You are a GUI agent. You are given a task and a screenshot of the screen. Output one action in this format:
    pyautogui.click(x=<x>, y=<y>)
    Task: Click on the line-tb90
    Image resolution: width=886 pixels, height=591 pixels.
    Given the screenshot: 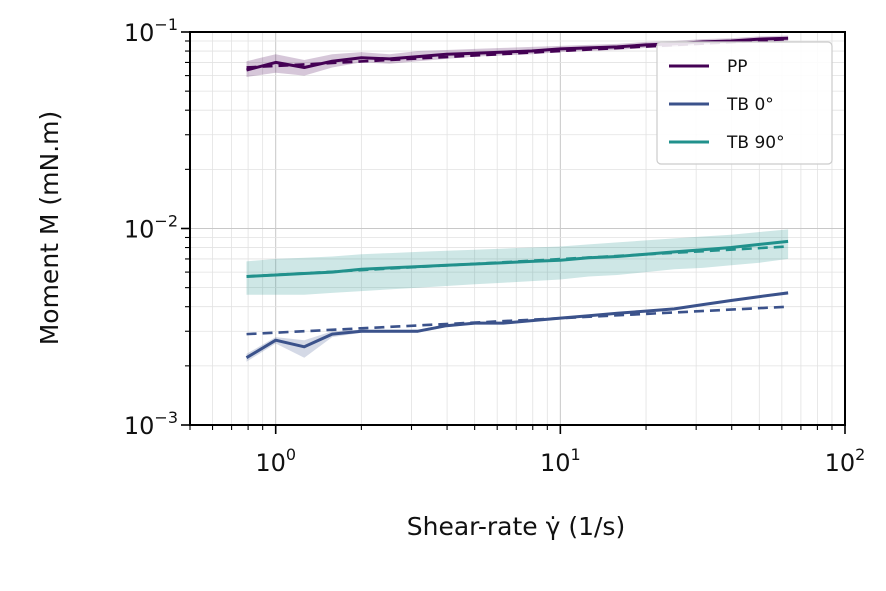 What is the action you would take?
    pyautogui.click(x=517, y=258)
    